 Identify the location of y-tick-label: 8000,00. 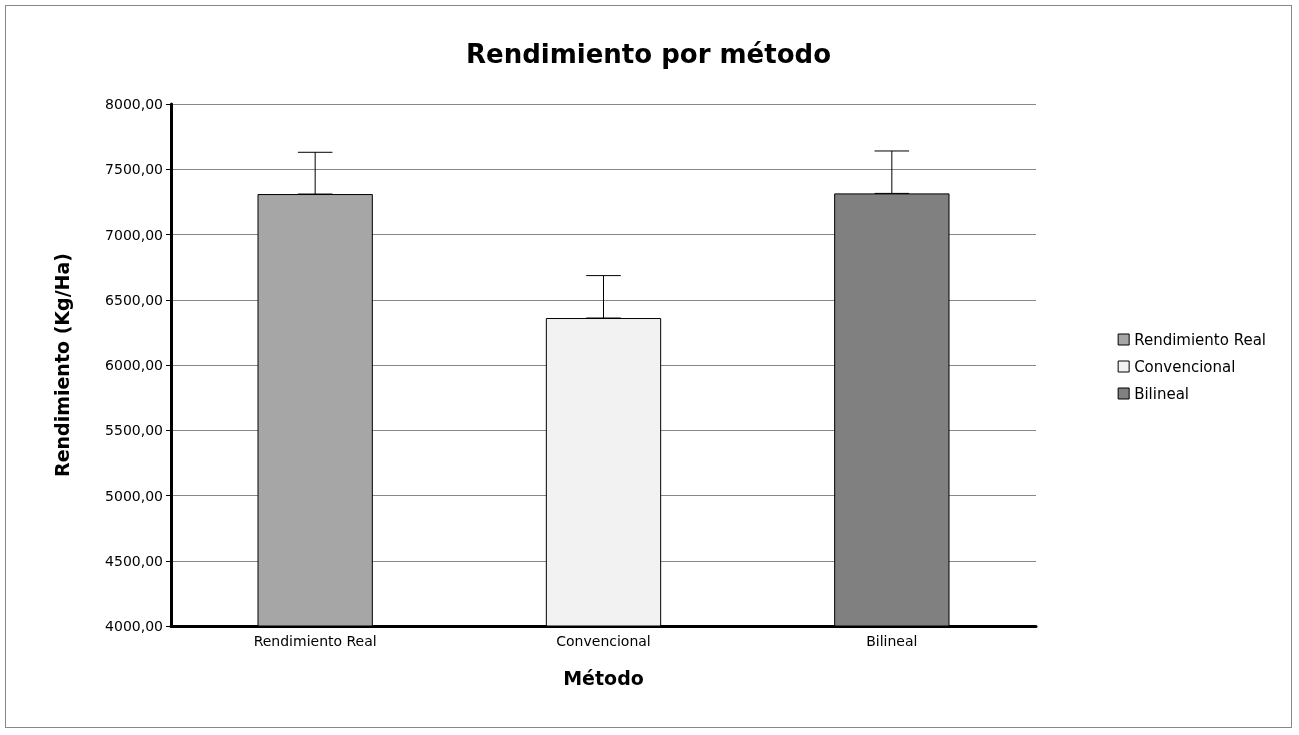
(134, 104).